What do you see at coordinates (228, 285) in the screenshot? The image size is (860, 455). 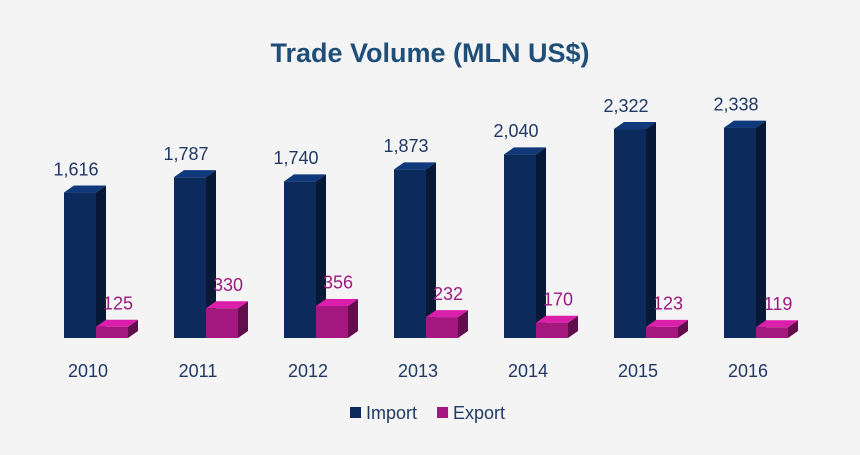 I see `data-label: 330` at bounding box center [228, 285].